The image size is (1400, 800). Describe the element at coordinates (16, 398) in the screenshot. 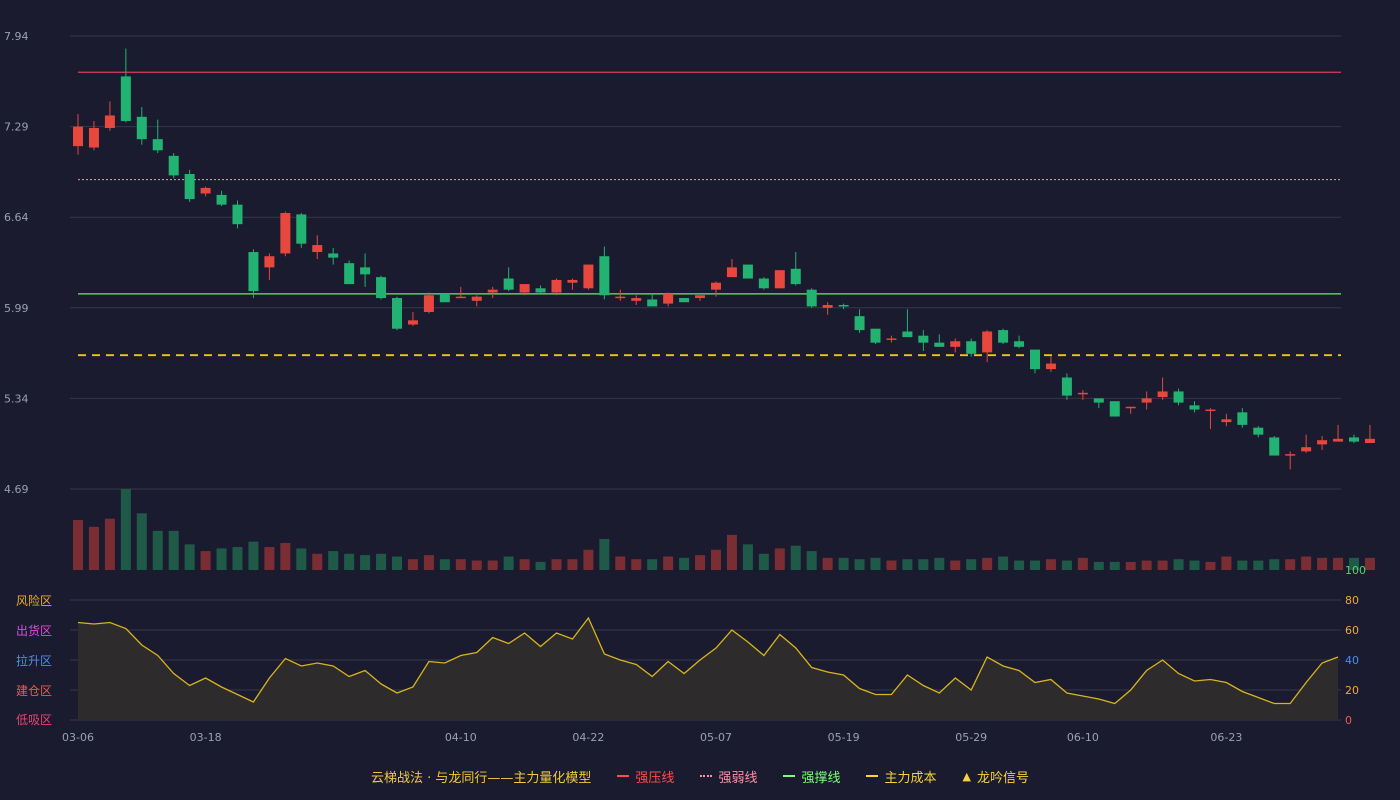

I see `price-tick-label: 5.34` at that location.